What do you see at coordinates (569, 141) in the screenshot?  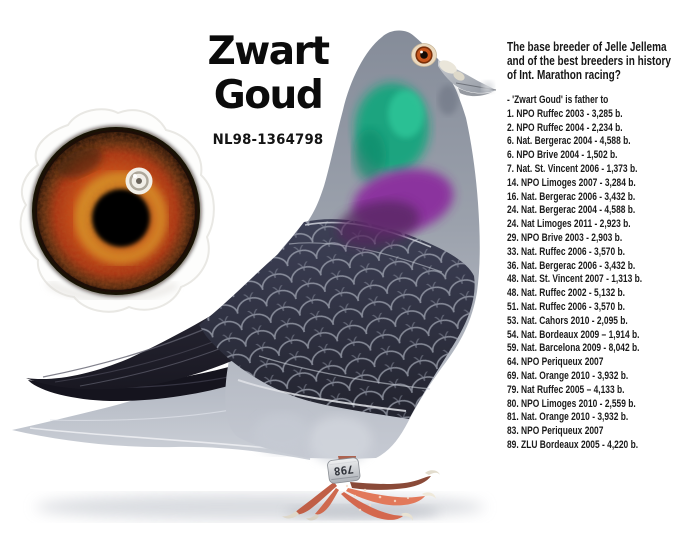 I see `result-line: 6. Nat. Bergerac 2004 - 4,588 b.` at bounding box center [569, 141].